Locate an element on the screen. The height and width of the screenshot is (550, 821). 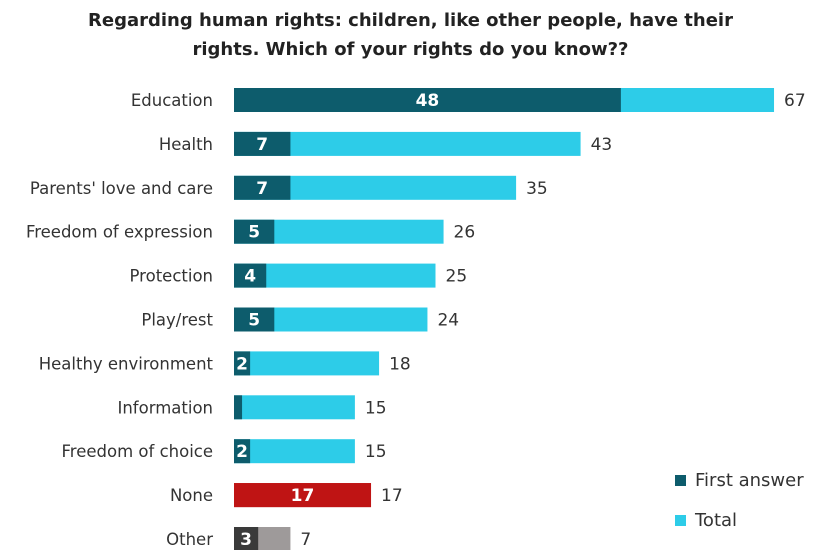
first-answer-value-label-none: 17 is located at coordinates (303, 496).